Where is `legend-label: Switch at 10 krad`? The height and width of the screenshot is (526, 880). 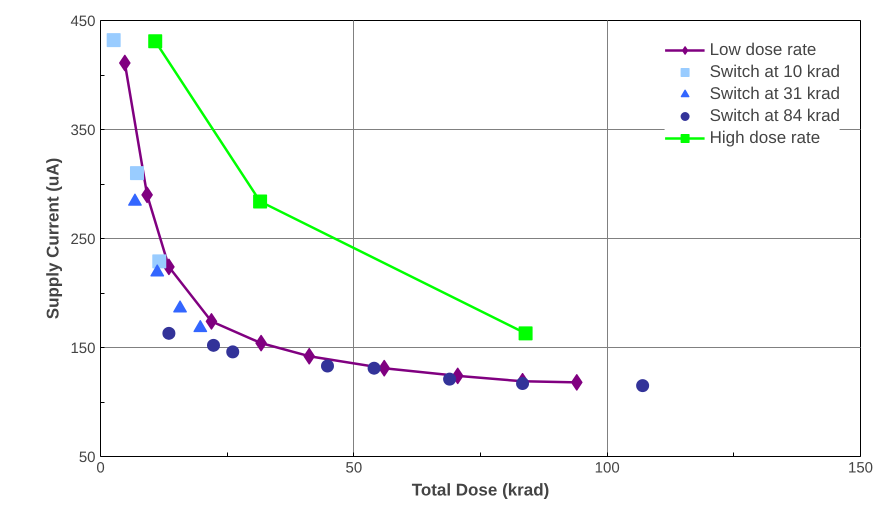
legend-label: Switch at 10 krad is located at coordinates (775, 72).